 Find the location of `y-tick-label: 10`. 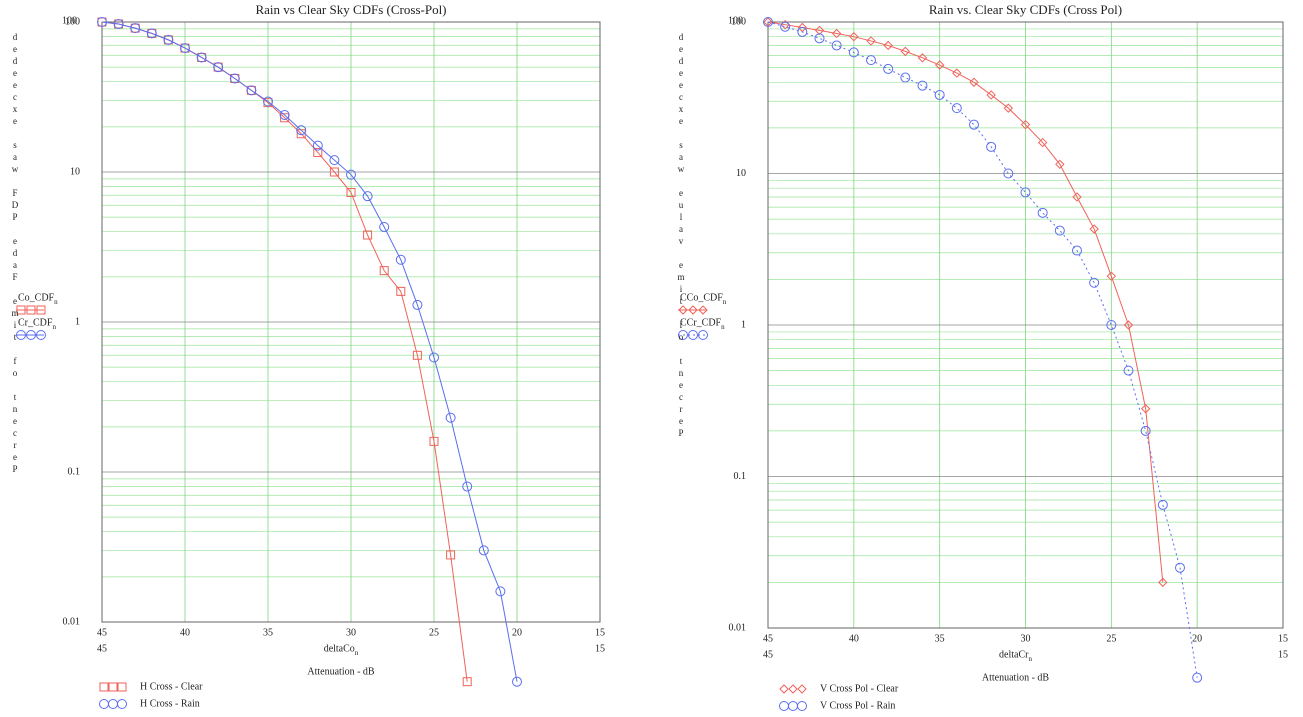

y-tick-label: 10 is located at coordinates (741, 173).